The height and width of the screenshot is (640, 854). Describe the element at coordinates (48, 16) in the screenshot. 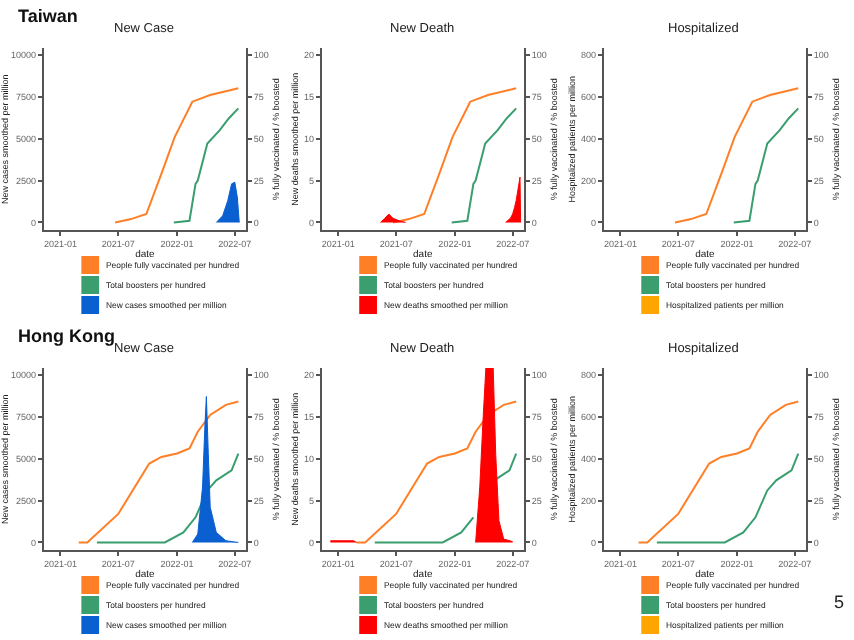

I see `text: Taiwan` at that location.